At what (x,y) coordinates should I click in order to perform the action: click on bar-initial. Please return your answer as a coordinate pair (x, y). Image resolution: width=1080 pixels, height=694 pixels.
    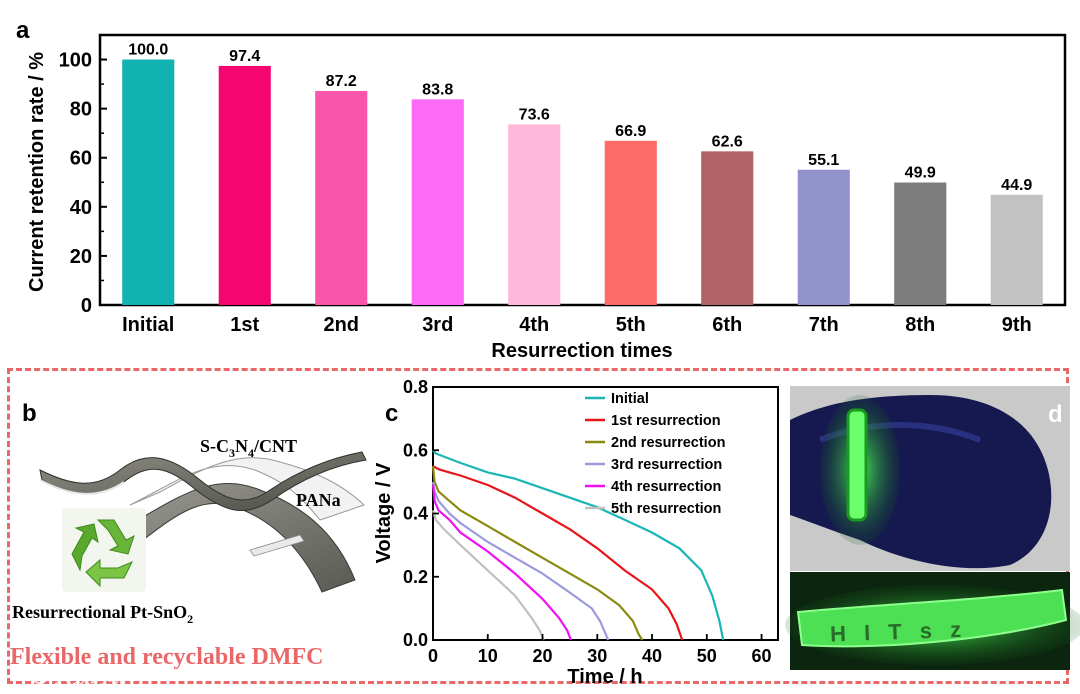
    Looking at the image, I should click on (148, 182).